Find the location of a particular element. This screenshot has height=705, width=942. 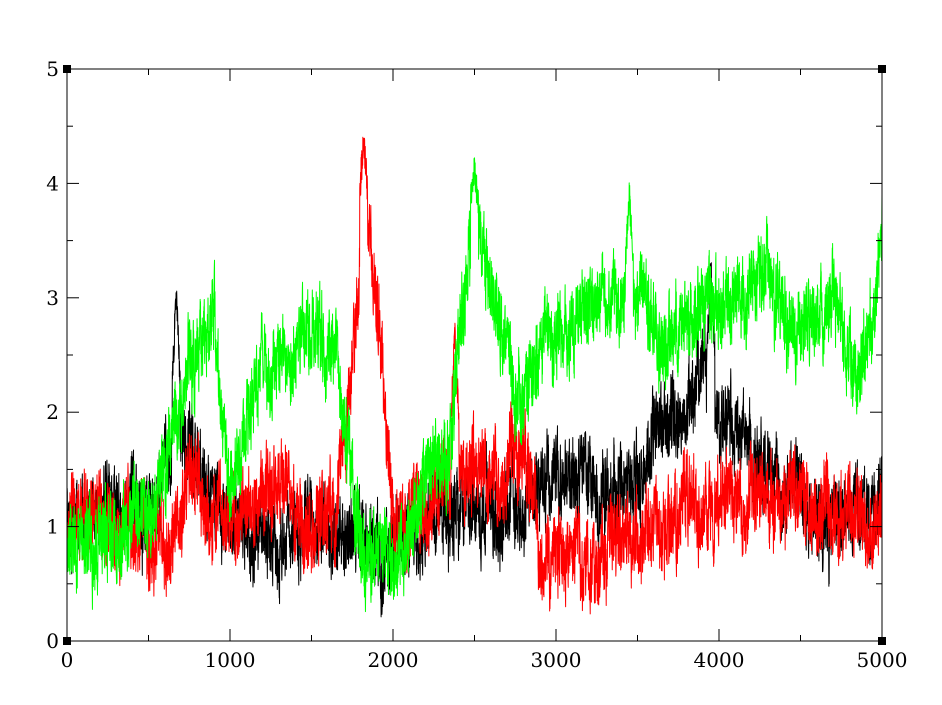

y-tick-label: 1 is located at coordinates (52, 527).